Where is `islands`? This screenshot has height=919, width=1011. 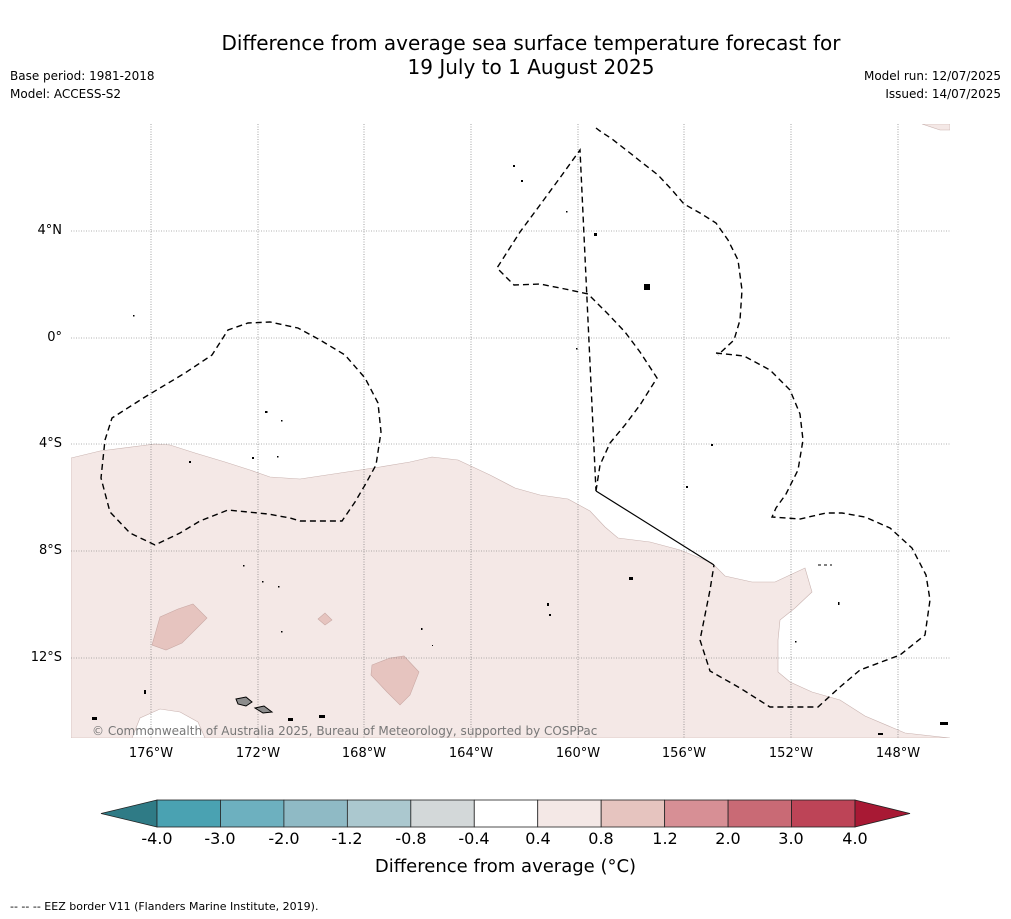
islands is located at coordinates (254, 705).